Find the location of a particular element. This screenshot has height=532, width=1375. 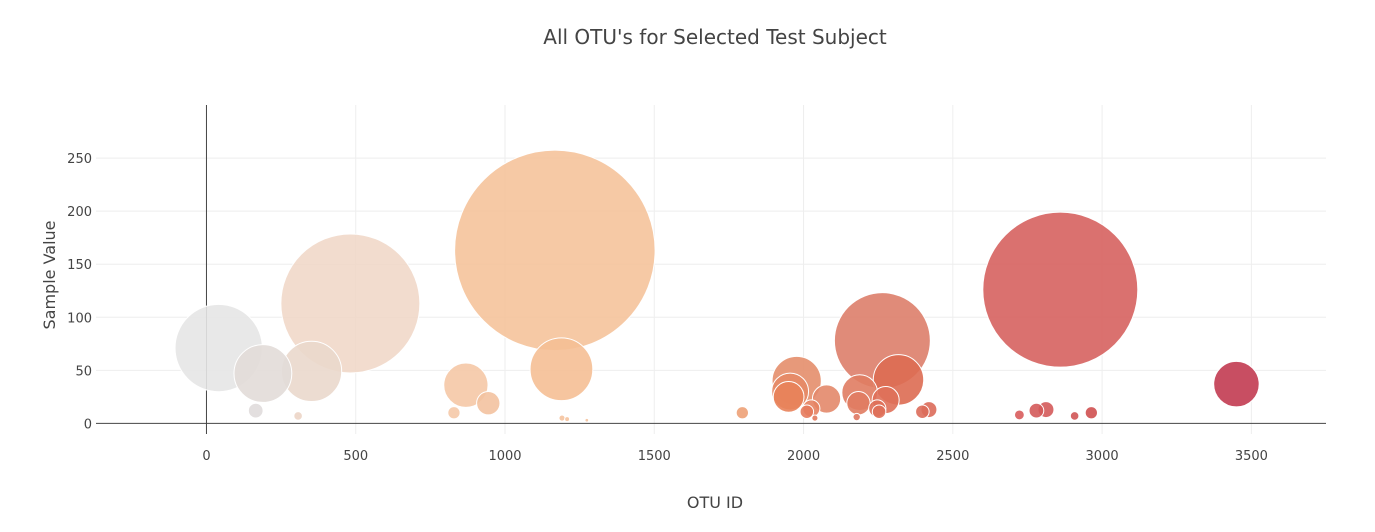

y-tick-label: 100 is located at coordinates (79, 318).